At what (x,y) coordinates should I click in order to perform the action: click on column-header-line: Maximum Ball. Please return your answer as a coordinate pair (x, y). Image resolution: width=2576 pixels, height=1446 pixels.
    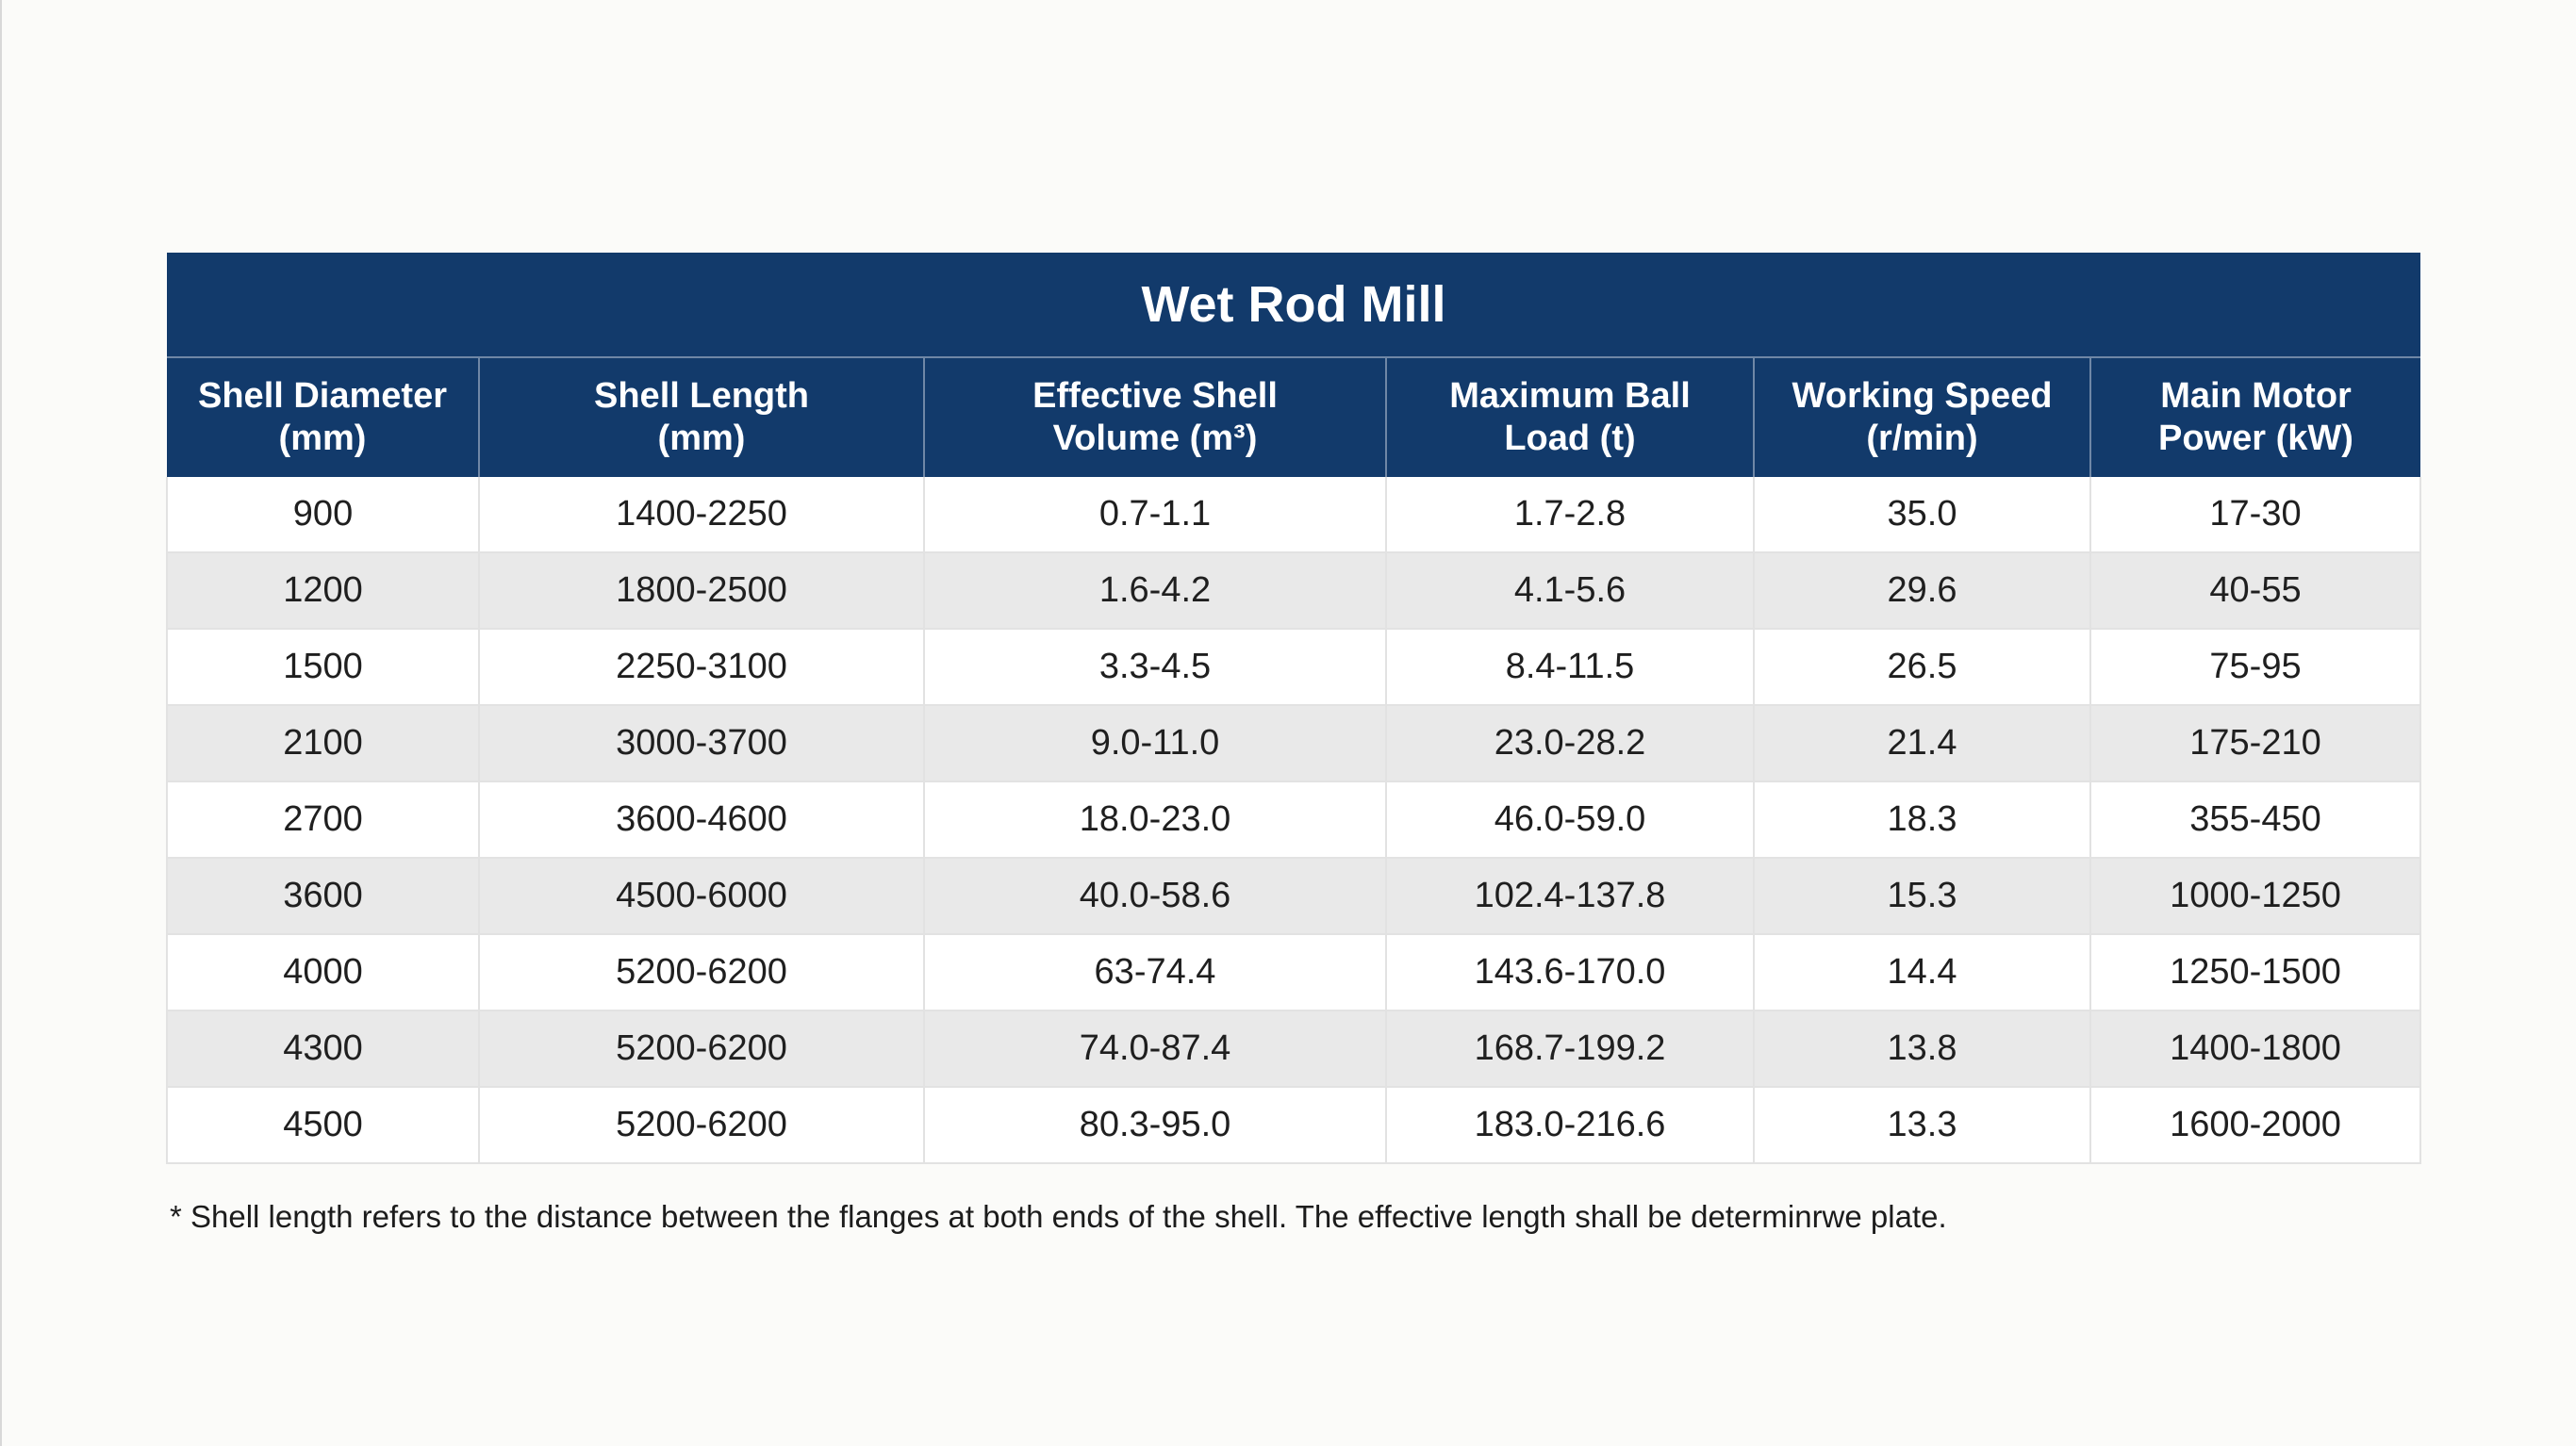
    Looking at the image, I should click on (1570, 396).